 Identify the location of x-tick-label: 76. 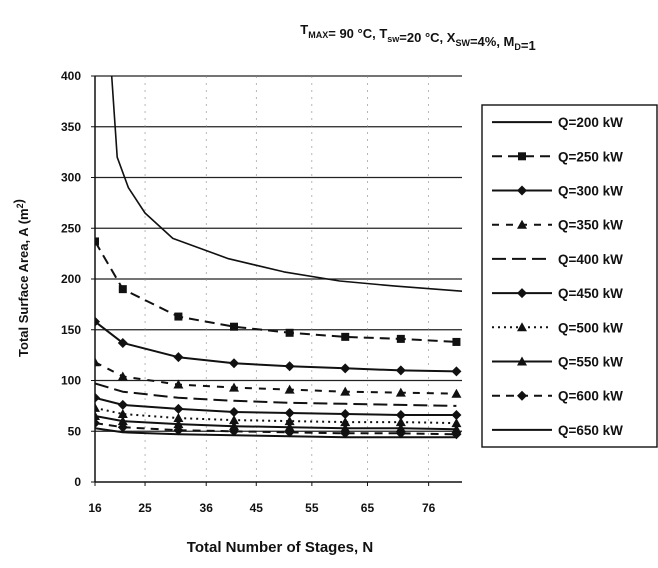
(429, 508).